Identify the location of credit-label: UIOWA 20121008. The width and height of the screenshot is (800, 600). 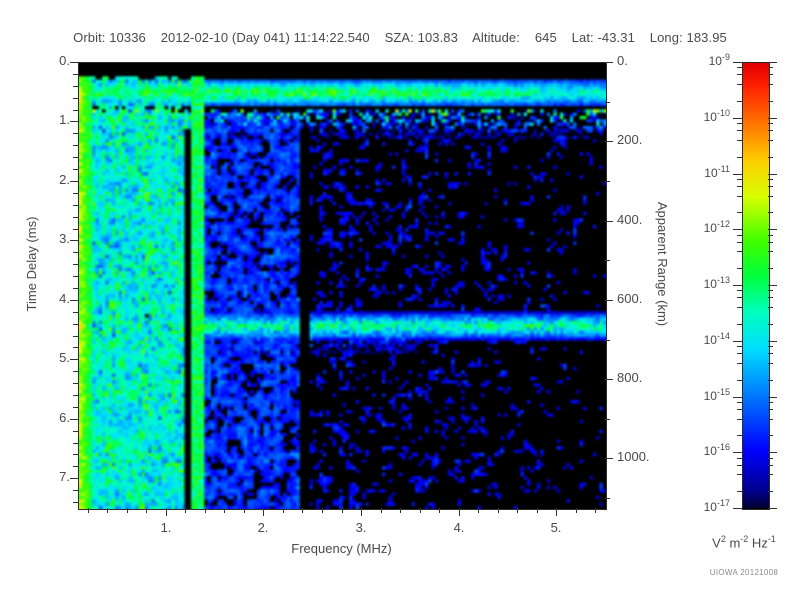
(744, 572).